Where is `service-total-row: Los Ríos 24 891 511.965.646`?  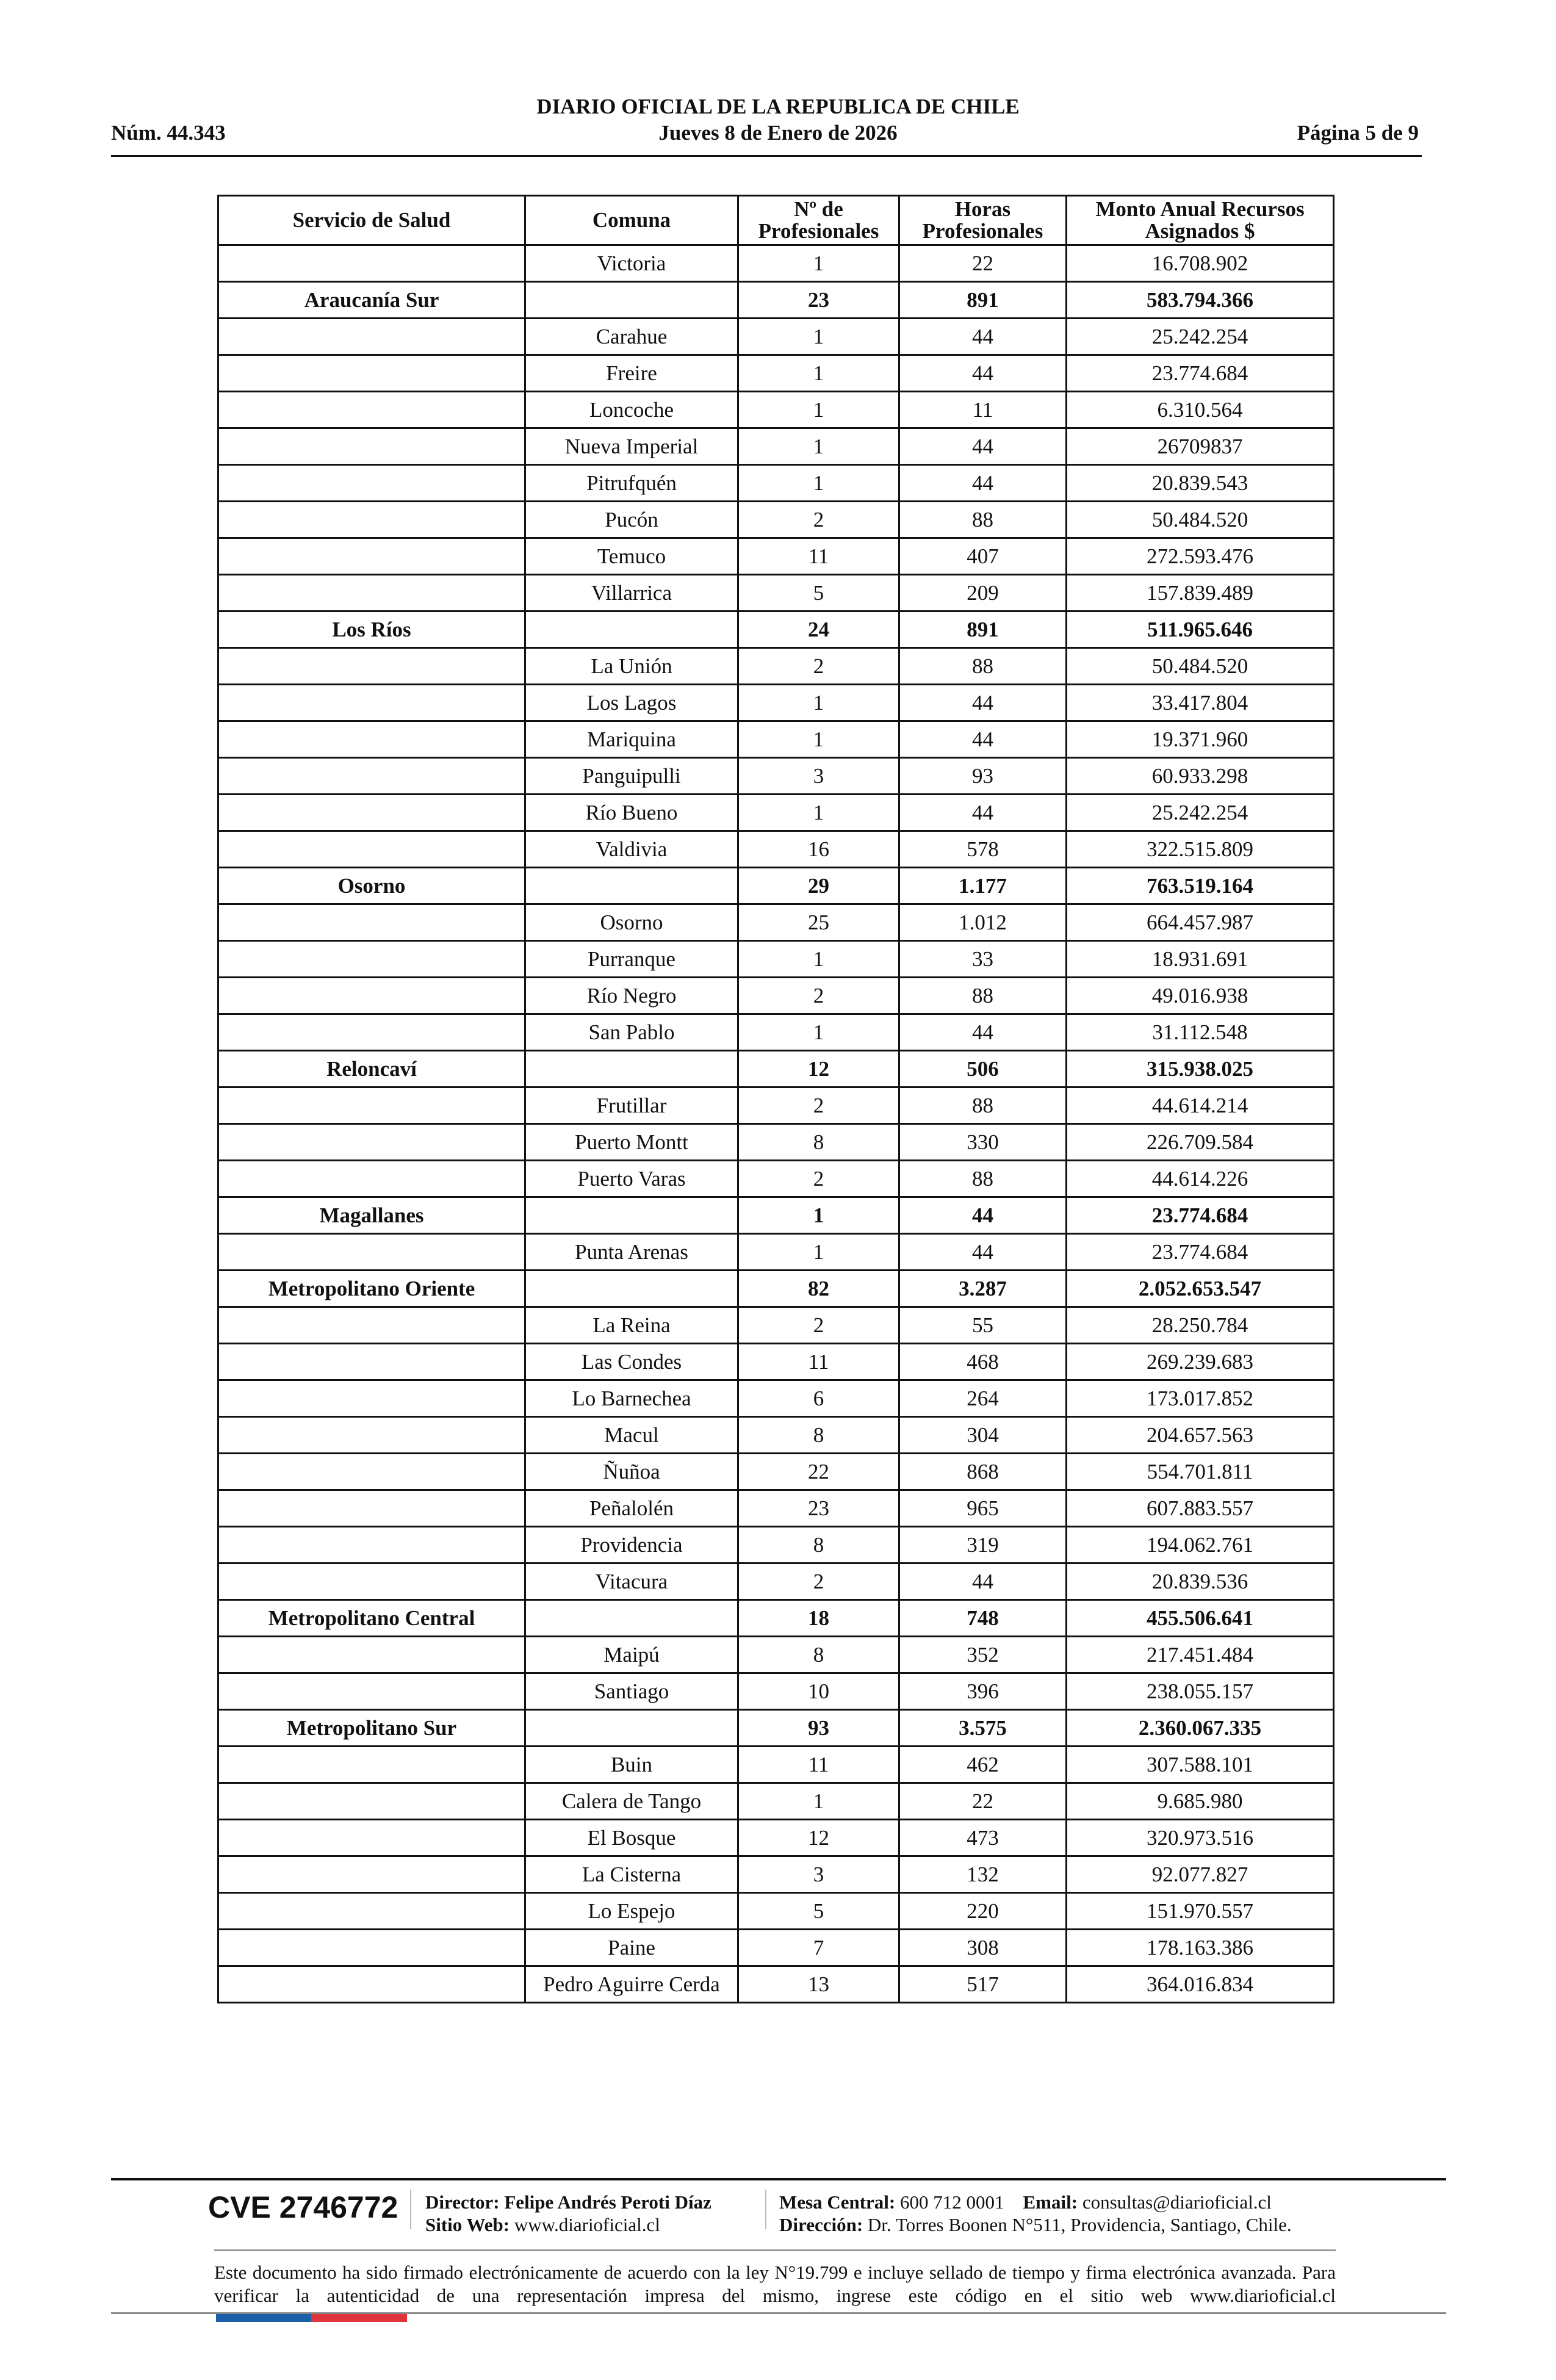 service-total-row: Los Ríos 24 891 511.965.646 is located at coordinates (775, 629).